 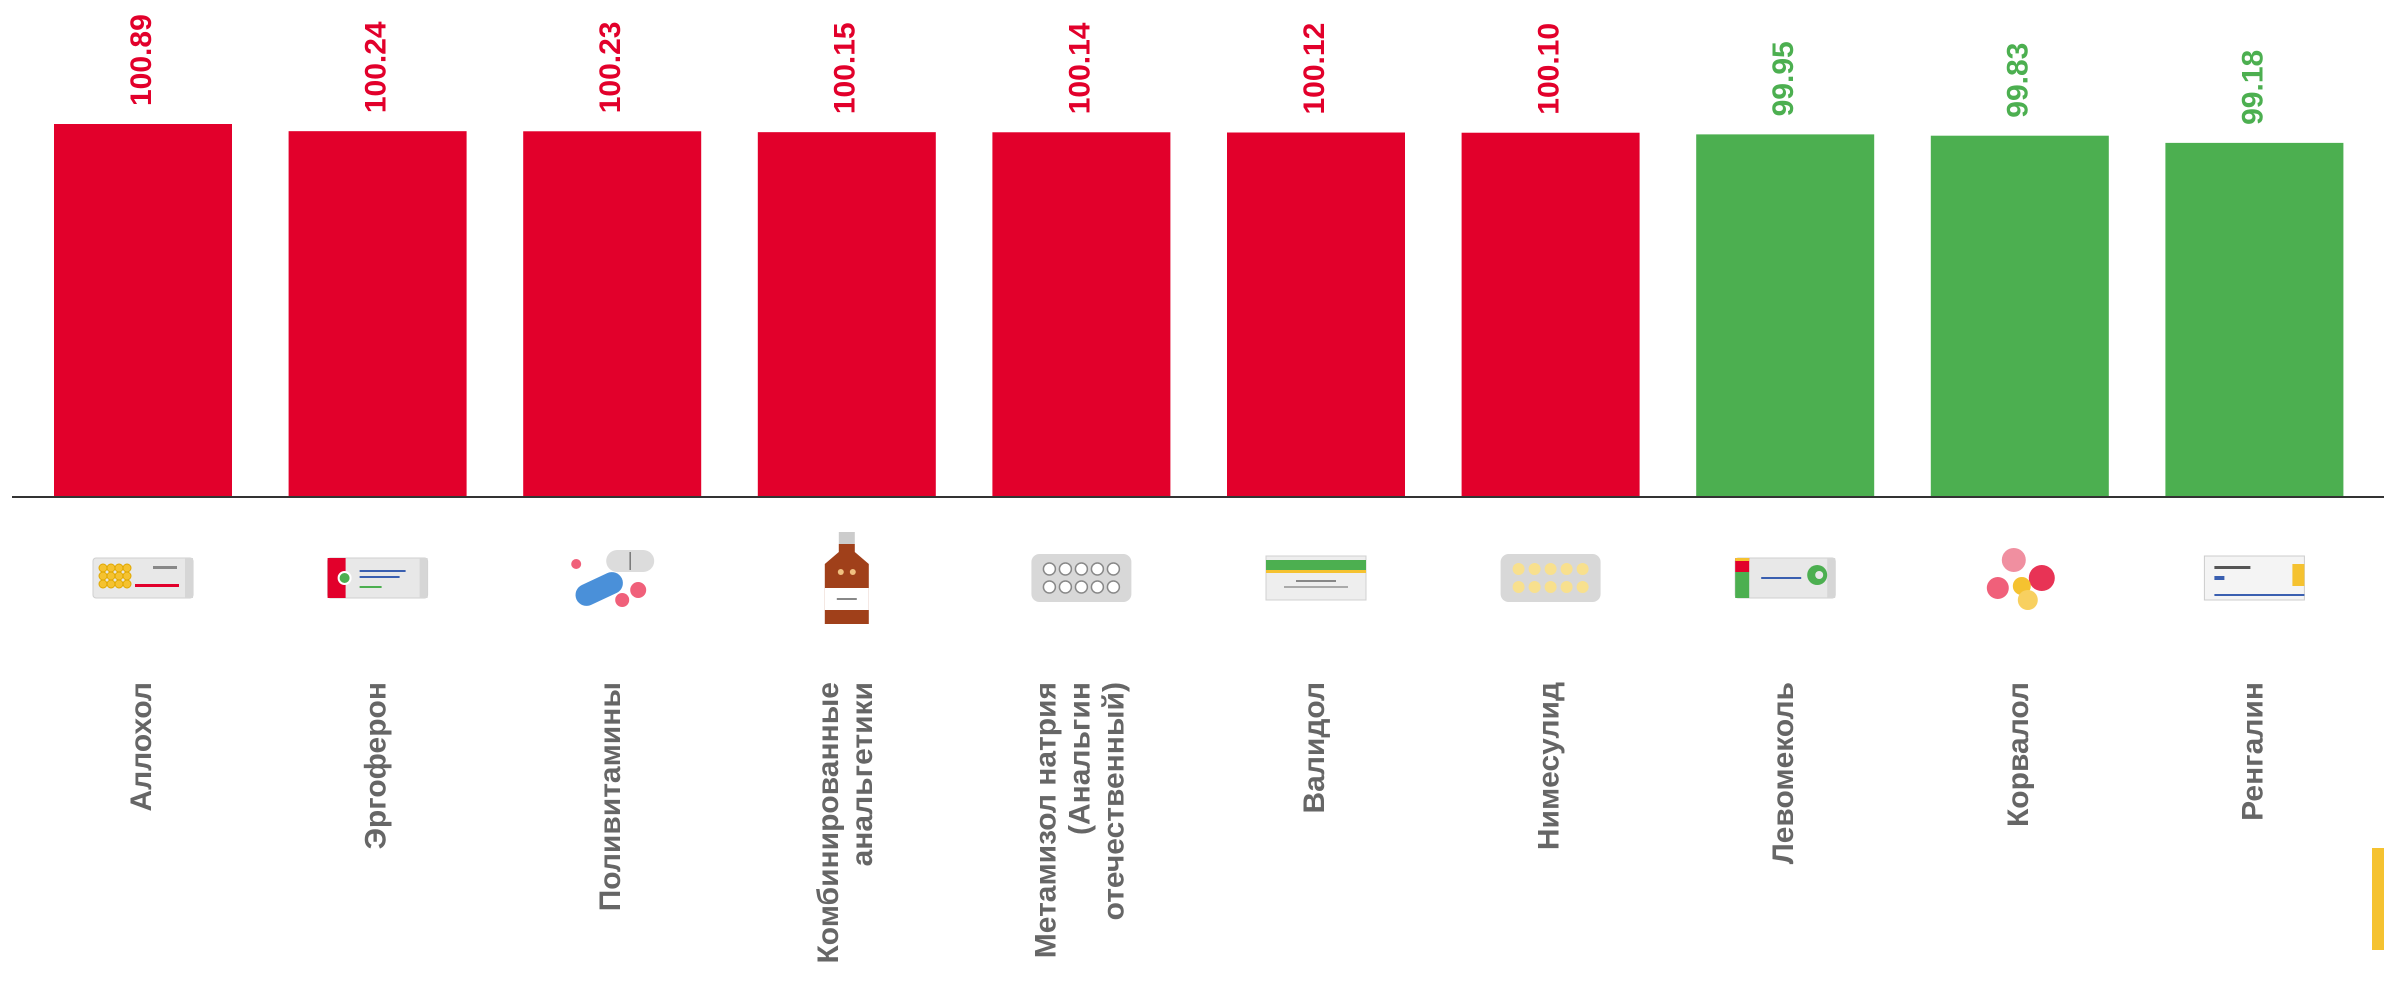 I want to click on category-label: Метамизол натрия(Анальгинотечественный), so click(x=1079, y=820).